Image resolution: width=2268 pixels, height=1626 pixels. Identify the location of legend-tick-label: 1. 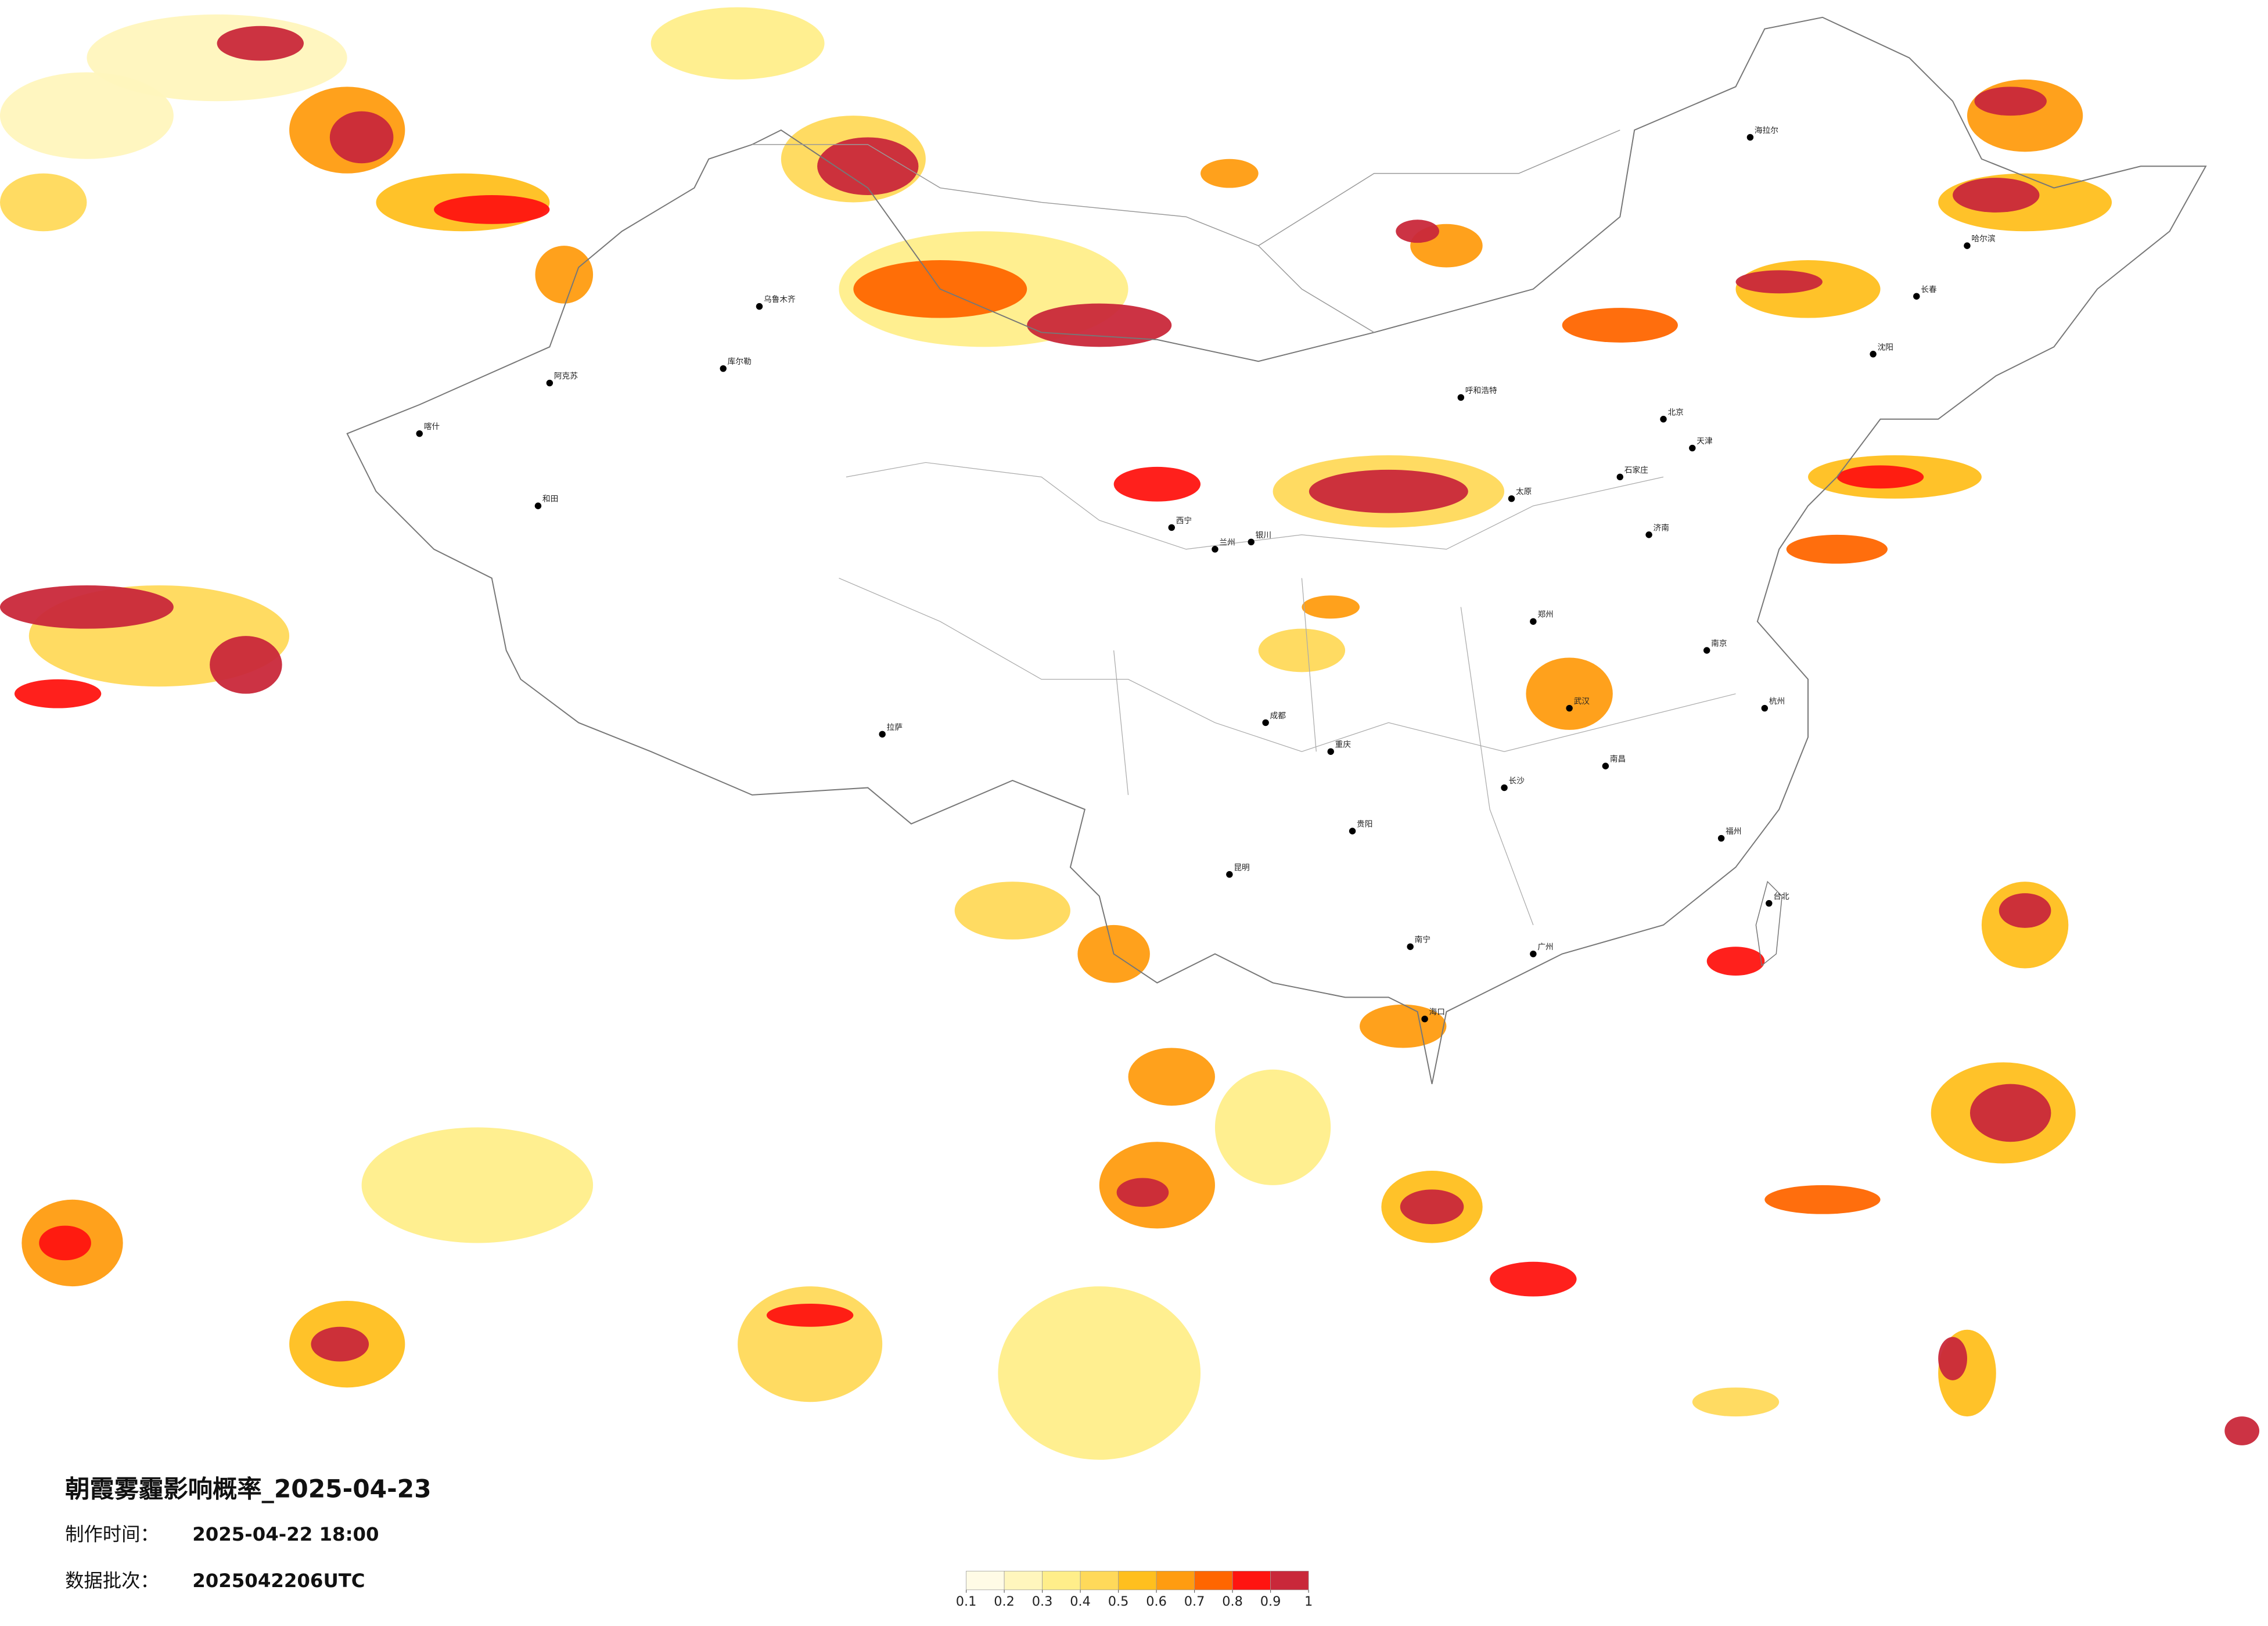
(1308, 1601).